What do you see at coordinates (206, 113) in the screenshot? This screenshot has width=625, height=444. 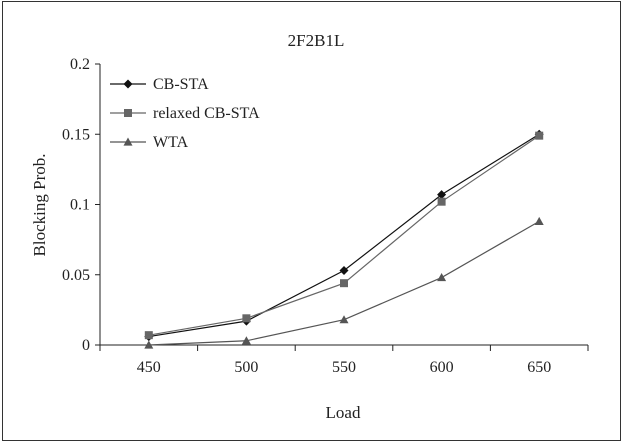 I see `legend-label: relaxed CB-STA` at bounding box center [206, 113].